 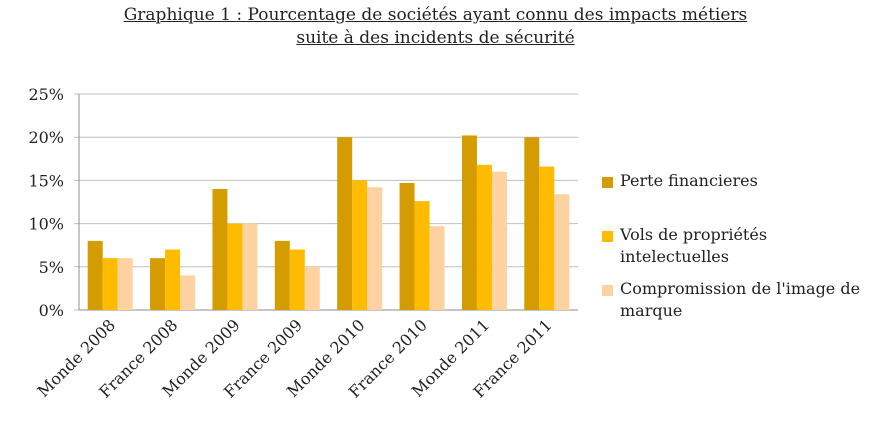 I want to click on legend-label-vols: Vols de propriétés intelectuelles, so click(x=694, y=245).